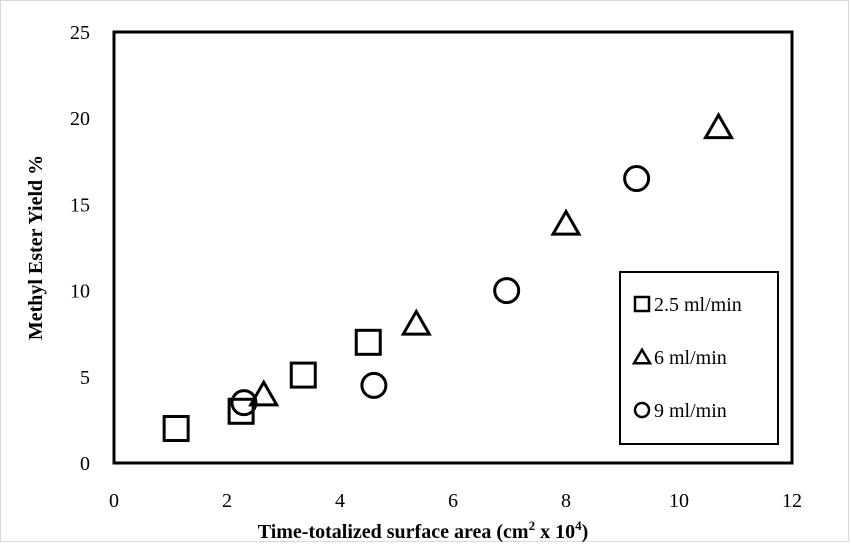  I want to click on y-tick-label: 0, so click(85, 464).